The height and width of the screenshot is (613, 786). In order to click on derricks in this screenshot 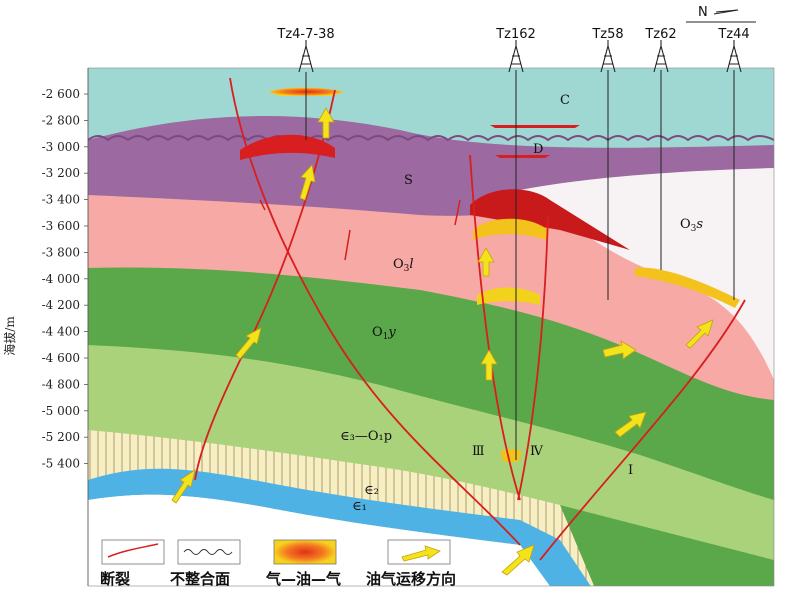, I will do `click(520, 56)`.